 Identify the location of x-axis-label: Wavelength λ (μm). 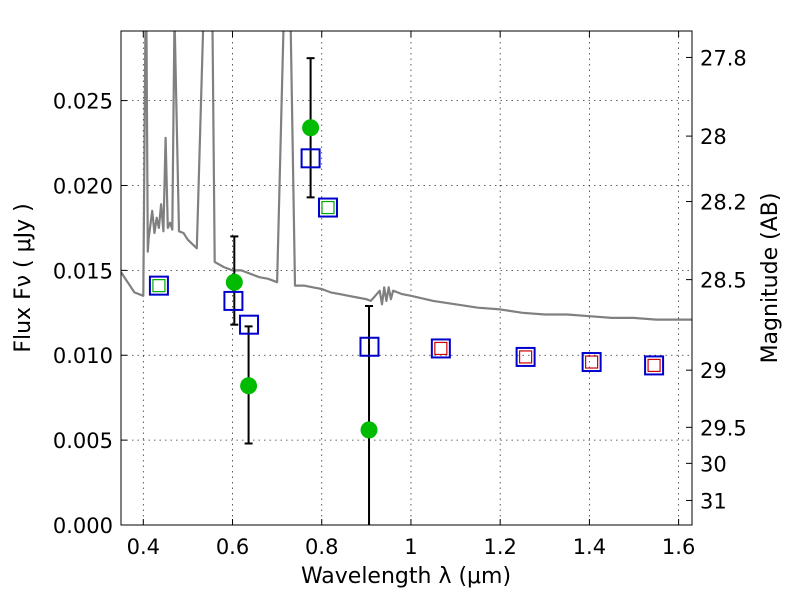
(406, 576).